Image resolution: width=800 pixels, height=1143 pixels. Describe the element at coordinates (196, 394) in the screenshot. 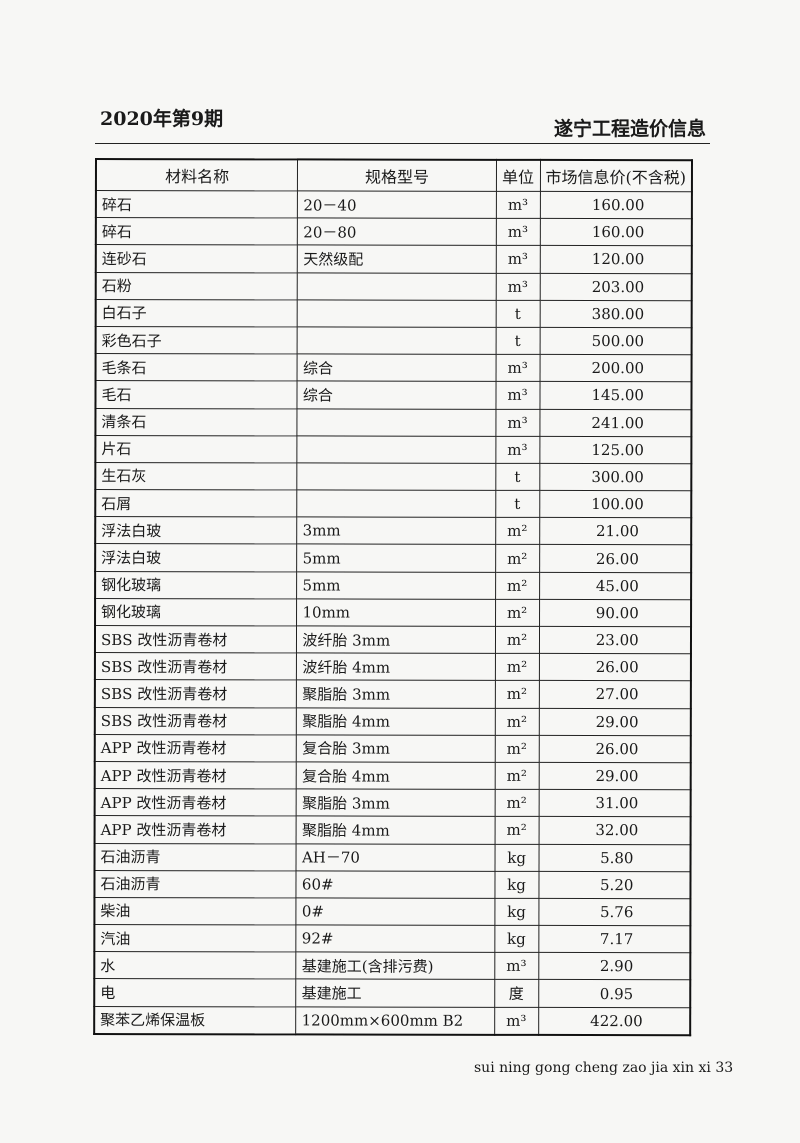

I see `material-name-cell: 毛石` at that location.